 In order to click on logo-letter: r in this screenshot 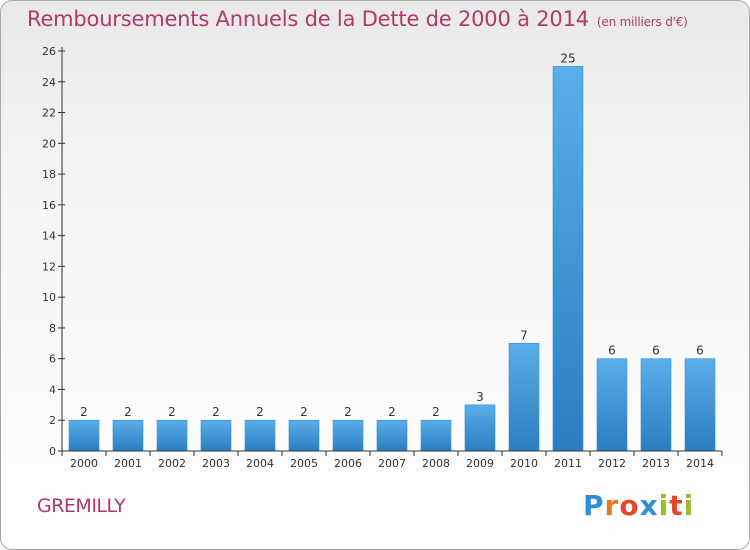, I will do `click(612, 505)`.